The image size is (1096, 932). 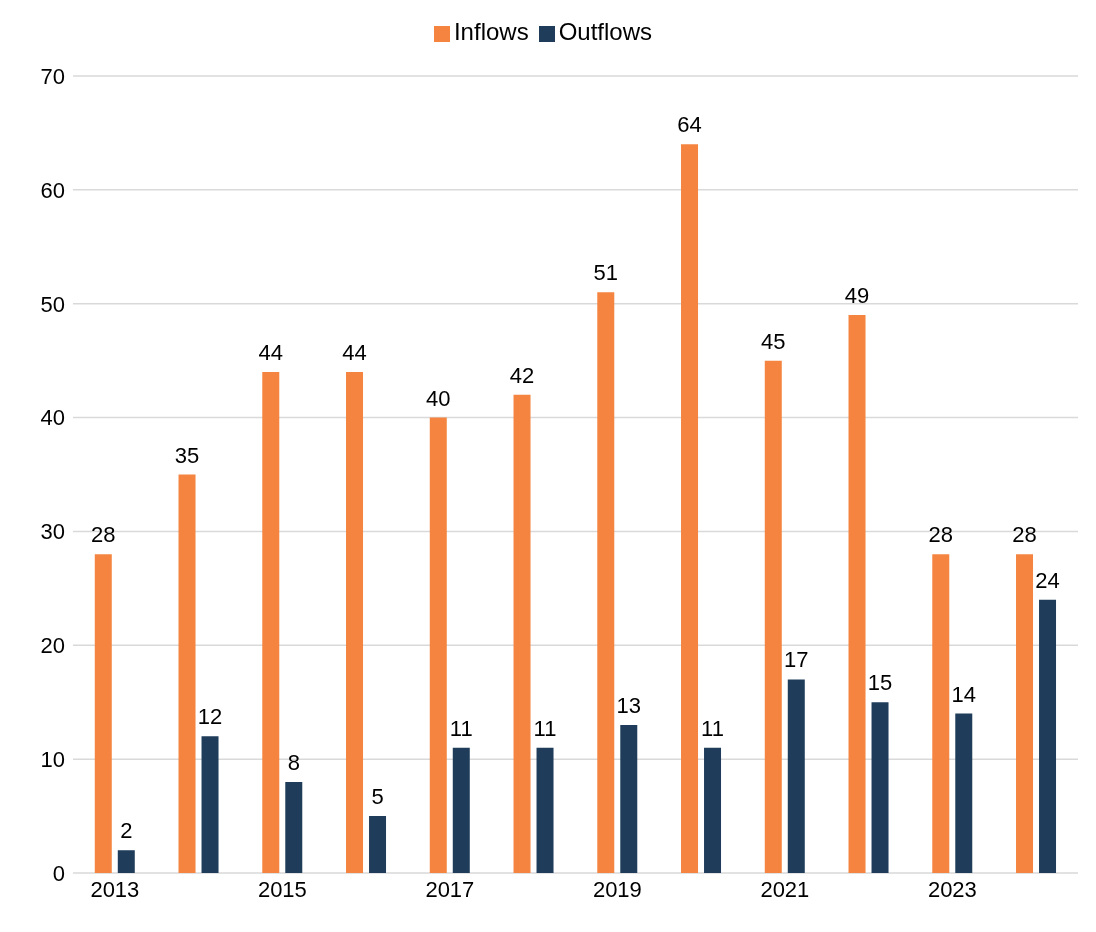 What do you see at coordinates (491, 31) in the screenshot?
I see `legend-label: Inflows` at bounding box center [491, 31].